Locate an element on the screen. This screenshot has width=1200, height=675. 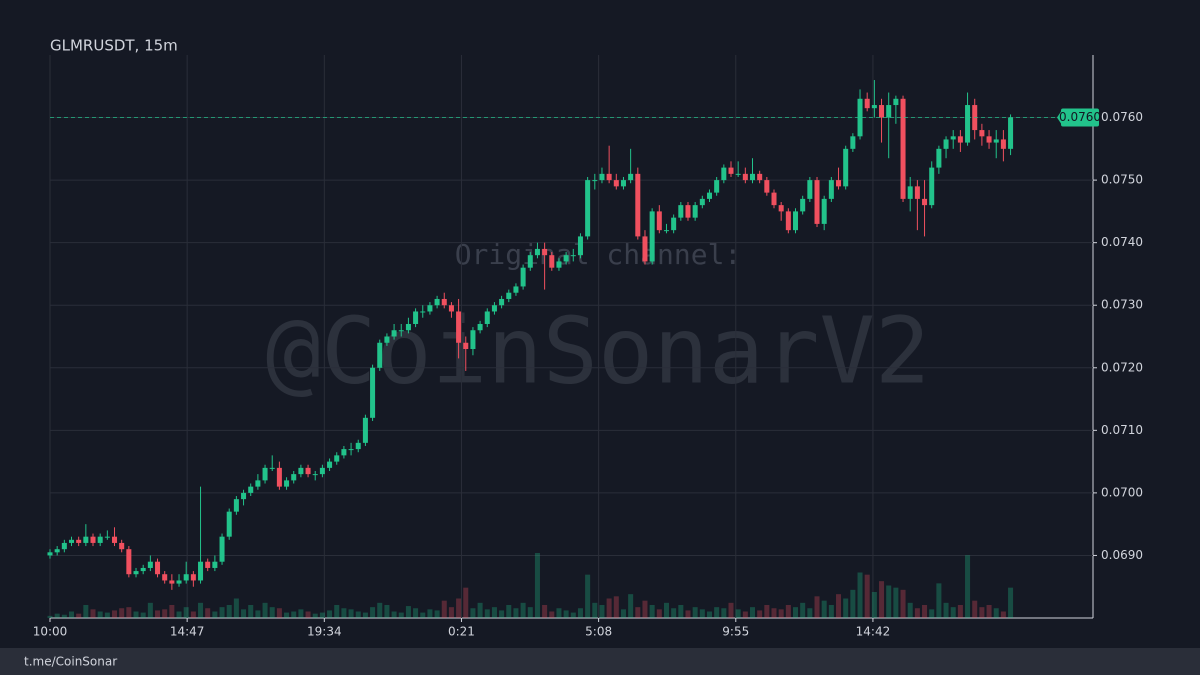
x-tick-label: 5:08 is located at coordinates (598, 632).